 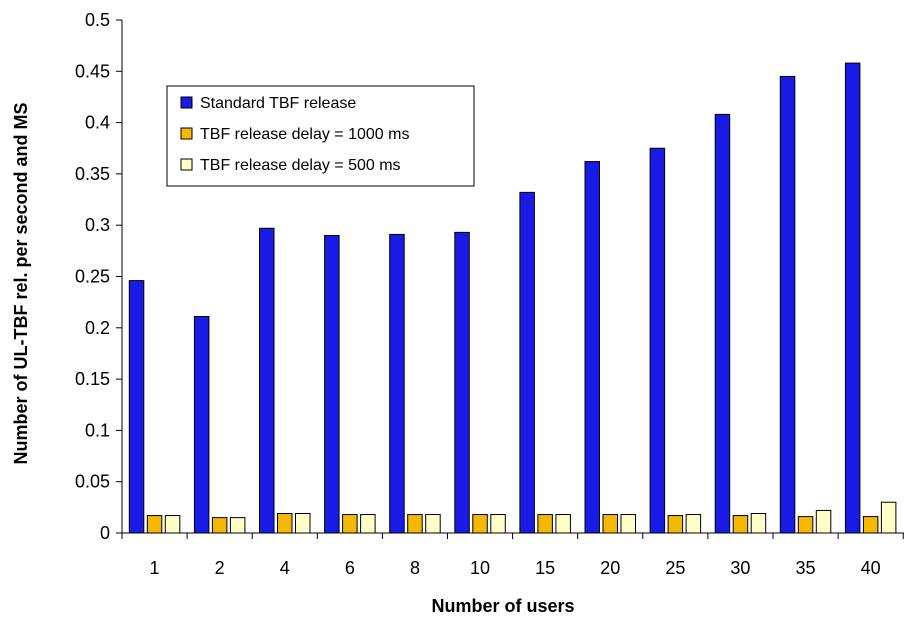 What do you see at coordinates (285, 568) in the screenshot?
I see `x-tick-label: 4` at bounding box center [285, 568].